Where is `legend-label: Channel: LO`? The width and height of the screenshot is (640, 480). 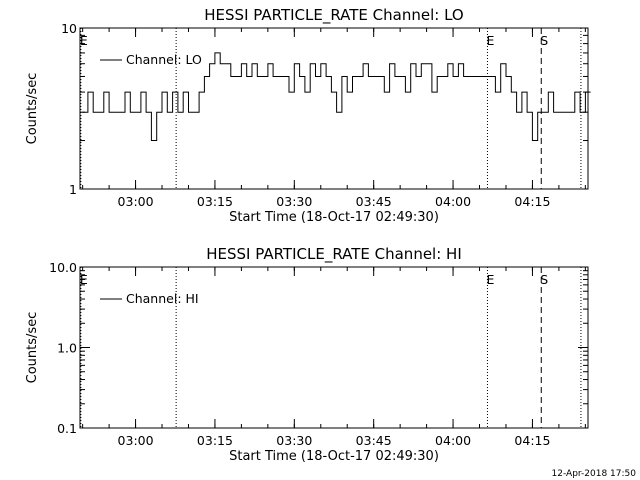
legend-label: Channel: LO is located at coordinates (164, 59).